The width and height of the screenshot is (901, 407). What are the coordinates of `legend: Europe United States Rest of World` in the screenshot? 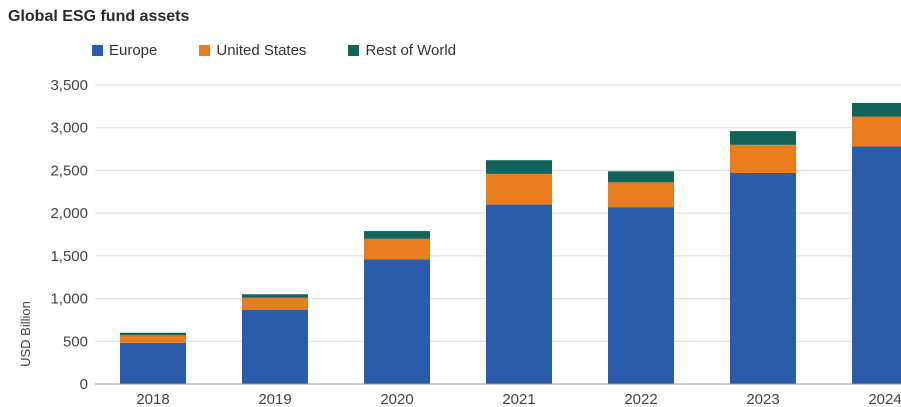 It's located at (274, 50).